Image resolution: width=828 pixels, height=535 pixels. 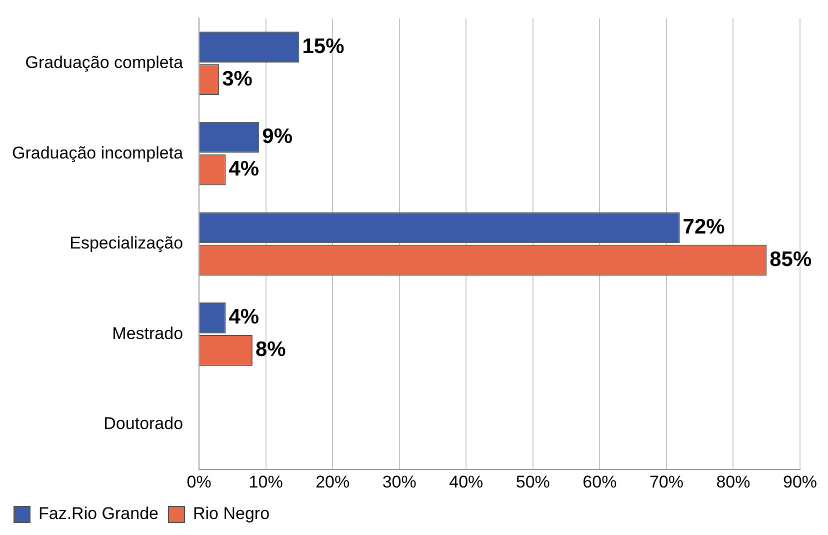 What do you see at coordinates (466, 482) in the screenshot?
I see `x-tick-label: 40%` at bounding box center [466, 482].